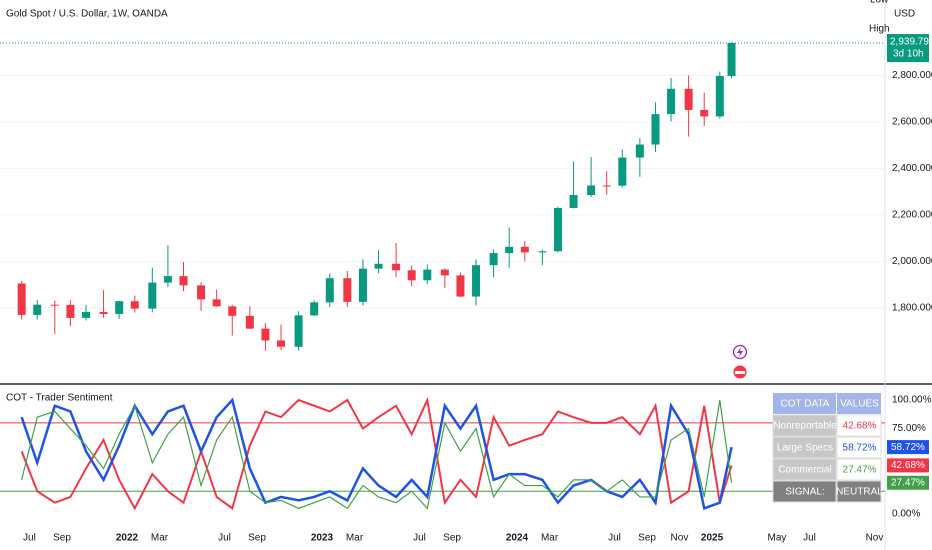  I want to click on table-text: 58.72%, so click(860, 448).